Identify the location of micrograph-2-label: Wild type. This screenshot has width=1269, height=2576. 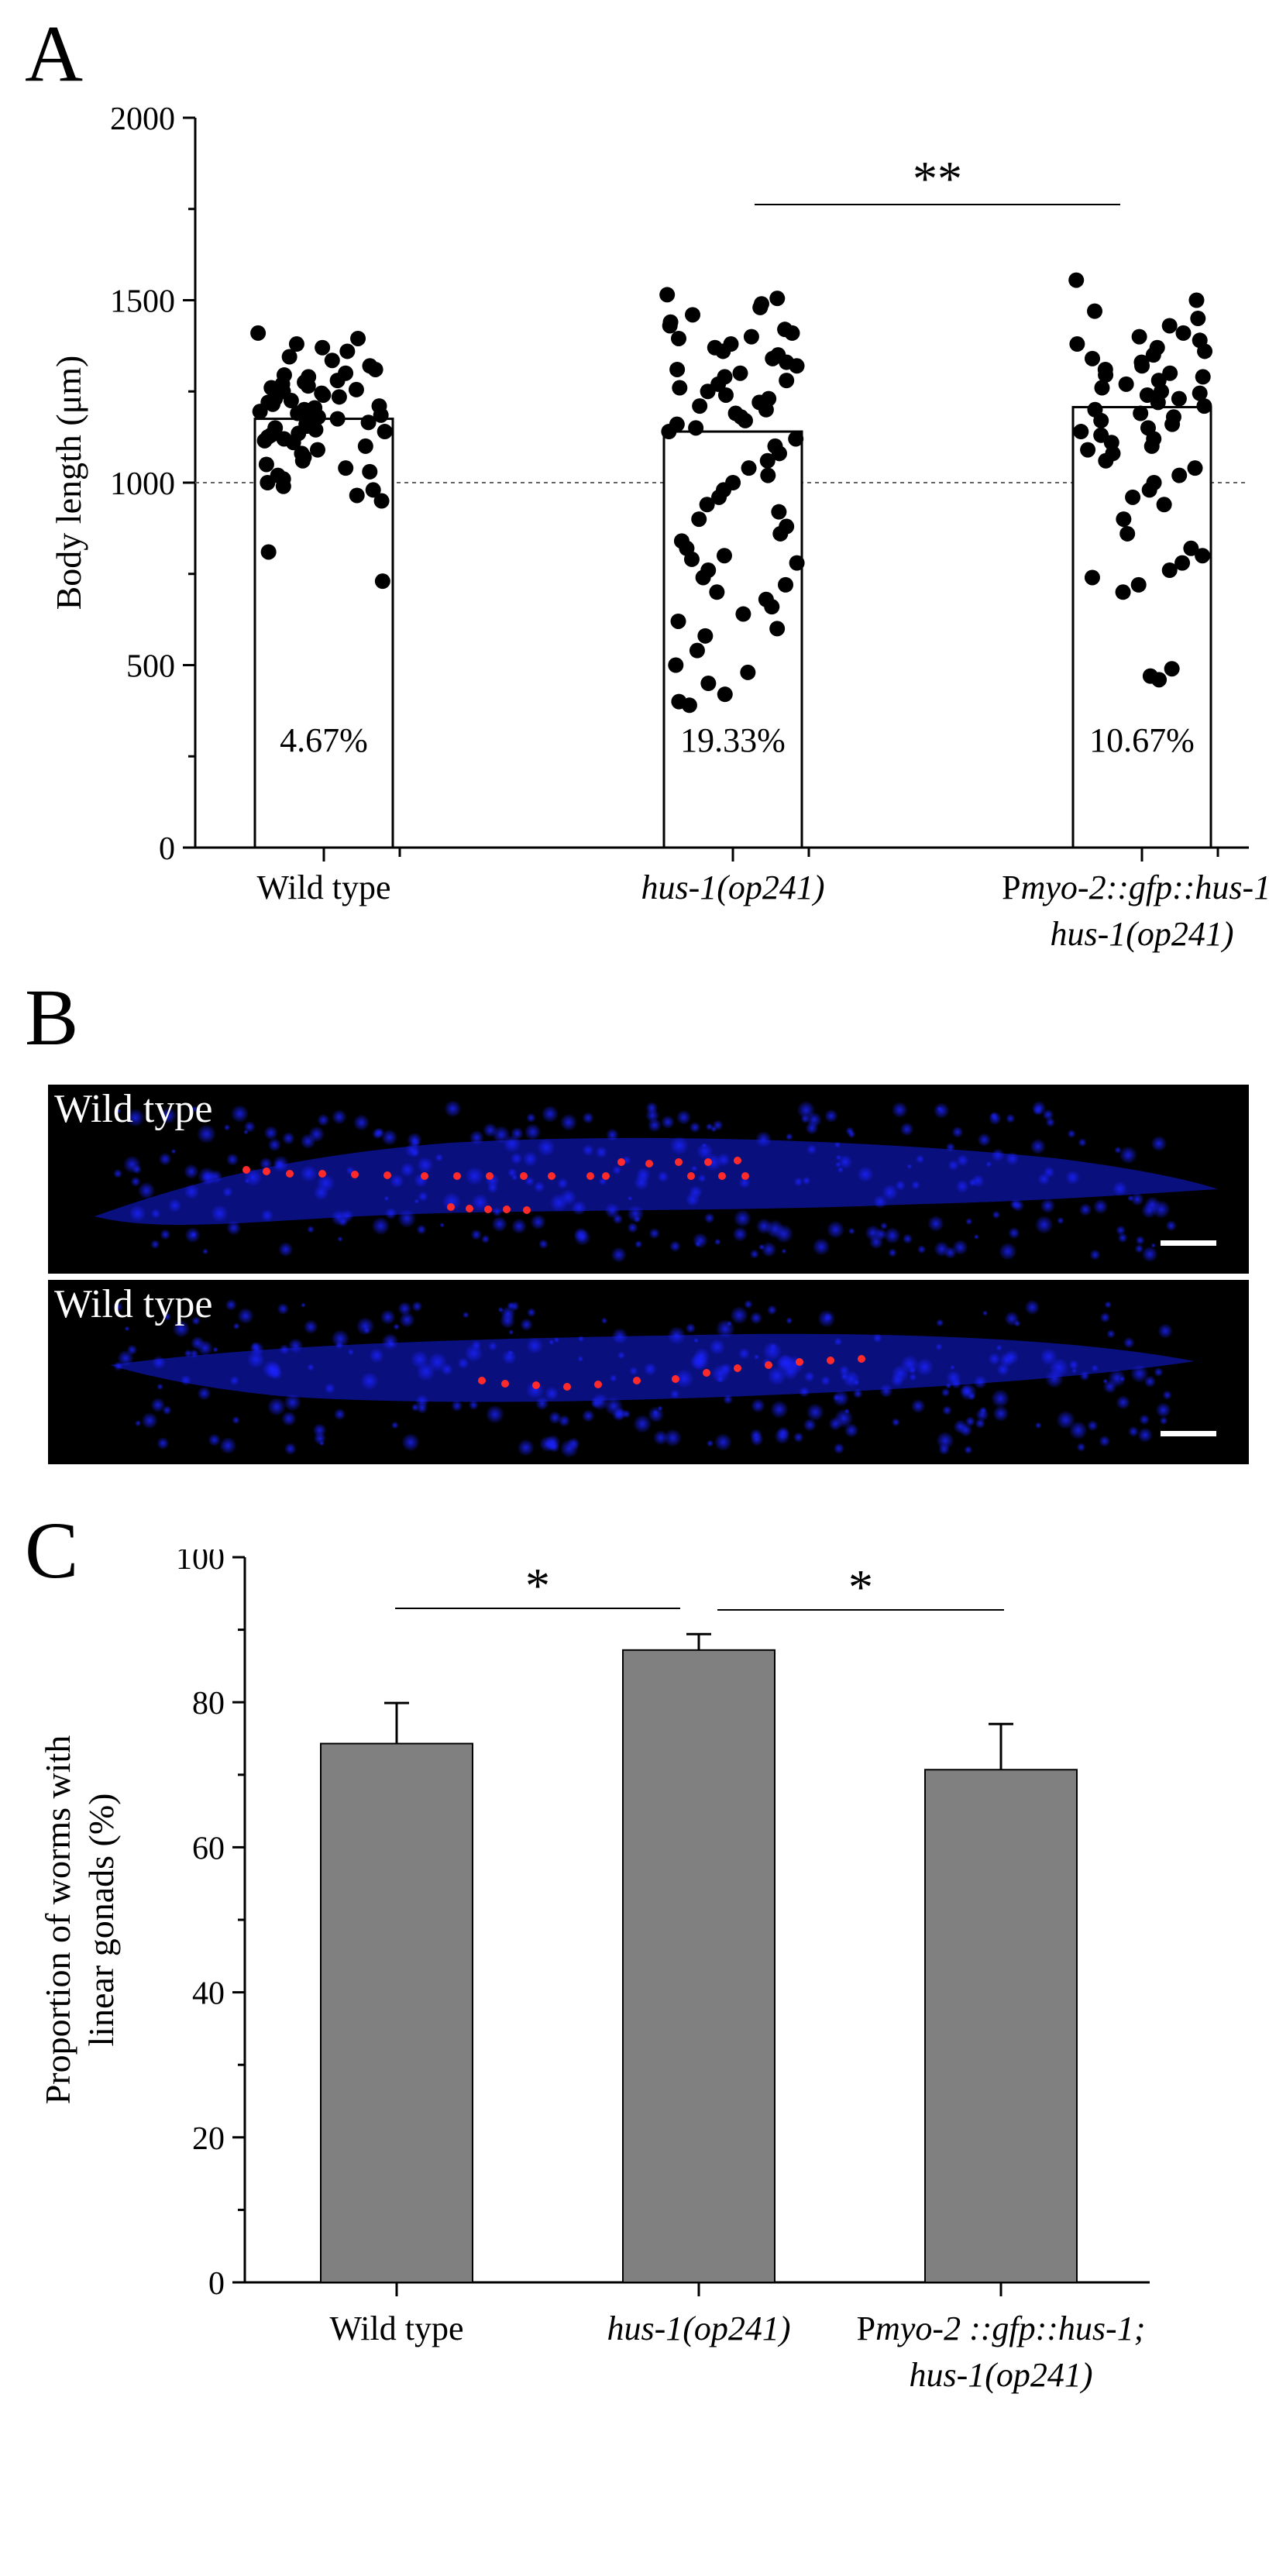
(133, 1304).